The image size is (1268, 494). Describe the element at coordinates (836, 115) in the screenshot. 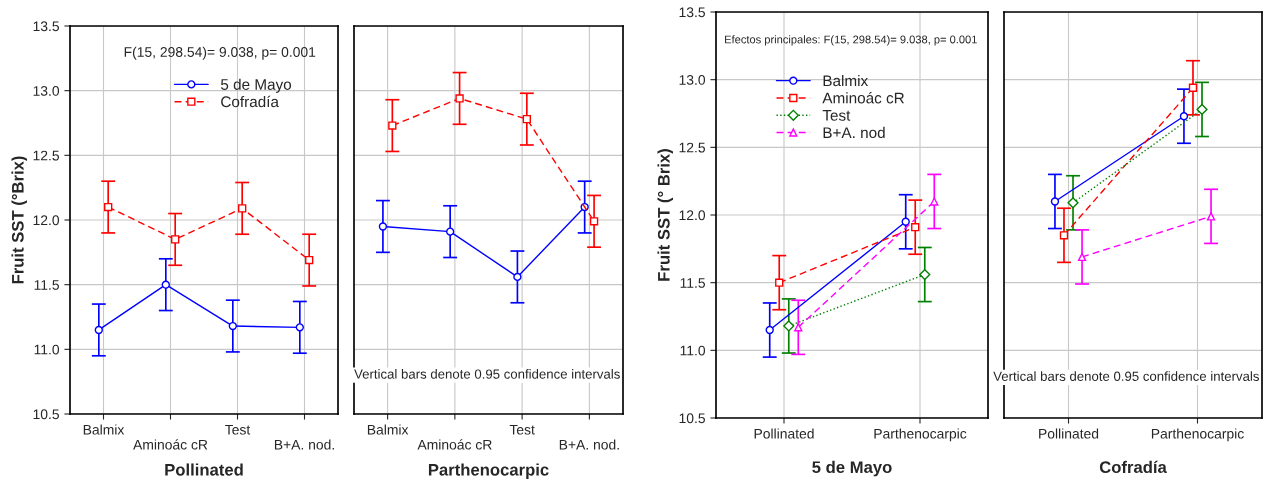

I see `legend-label: Test` at that location.